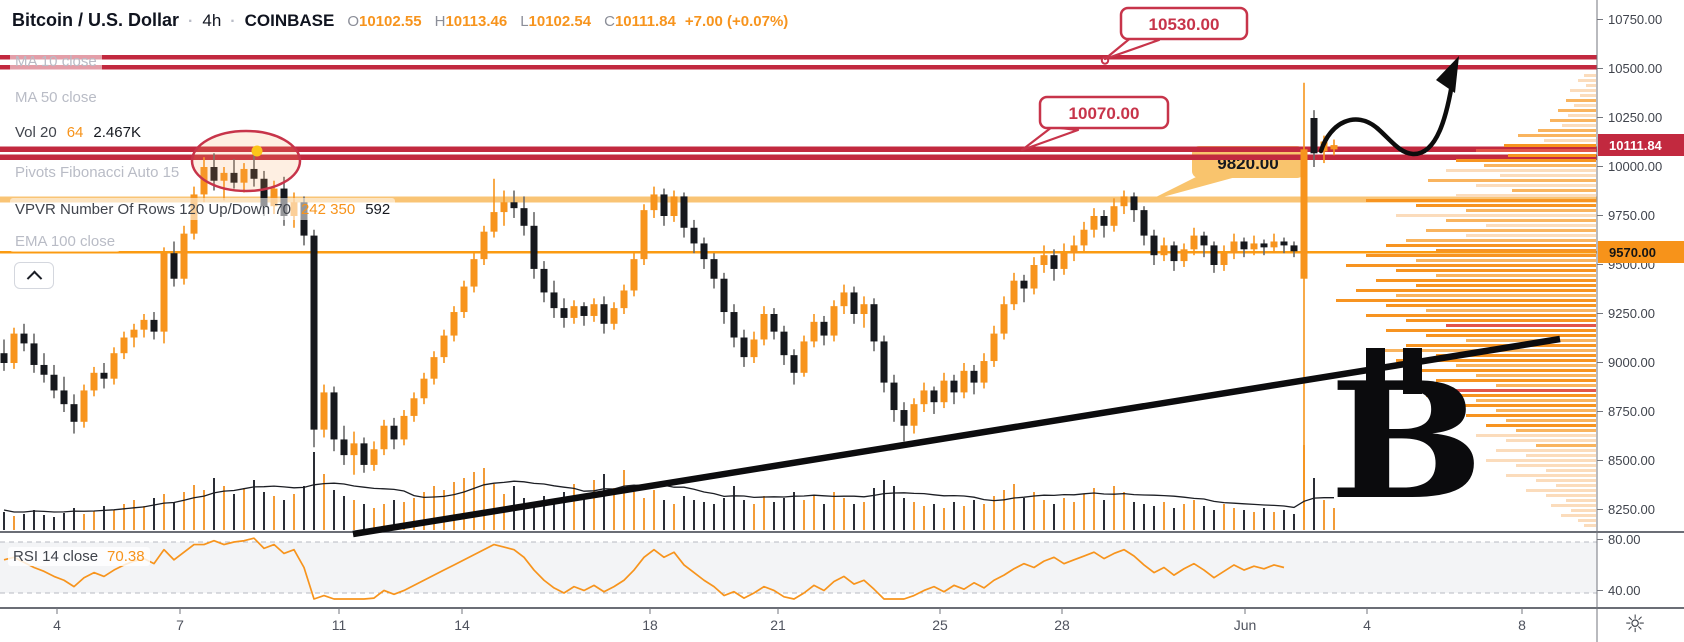 The image size is (1684, 642). What do you see at coordinates (1626, 509) in the screenshot?
I see `price-tick-label: 8250.00` at bounding box center [1626, 509].